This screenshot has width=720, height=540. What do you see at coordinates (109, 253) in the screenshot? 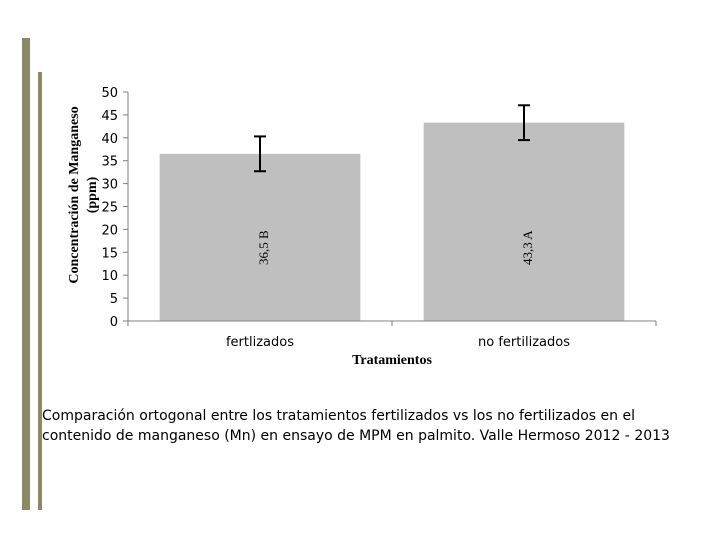
I see `y-tick-label: 15` at bounding box center [109, 253].